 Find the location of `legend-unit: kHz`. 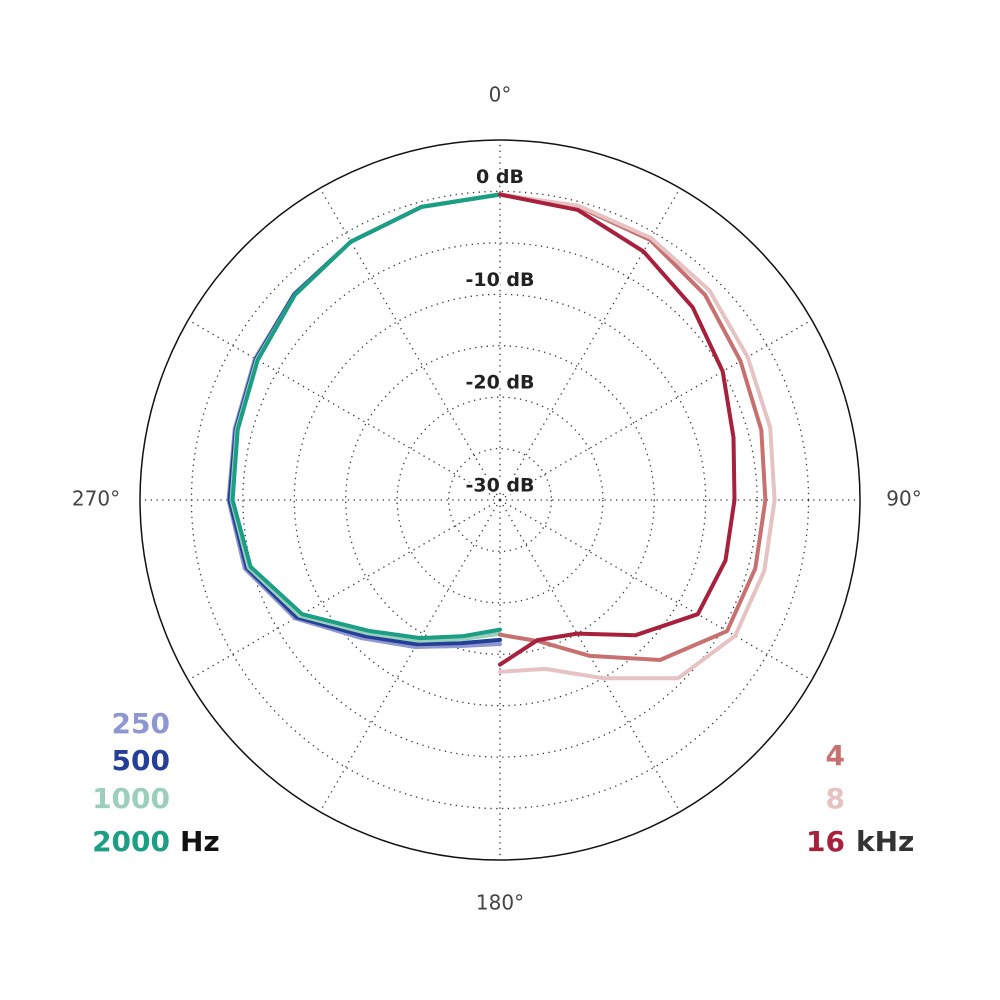

legend-unit: kHz is located at coordinates (885, 841).